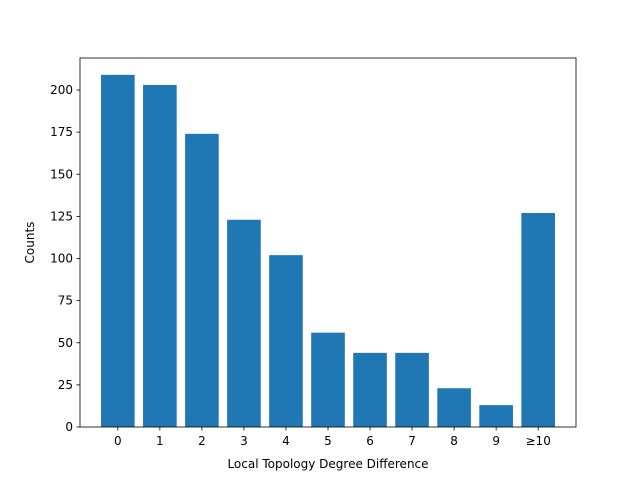 The width and height of the screenshot is (640, 480). I want to click on y-tick-label: 125, so click(61, 216).